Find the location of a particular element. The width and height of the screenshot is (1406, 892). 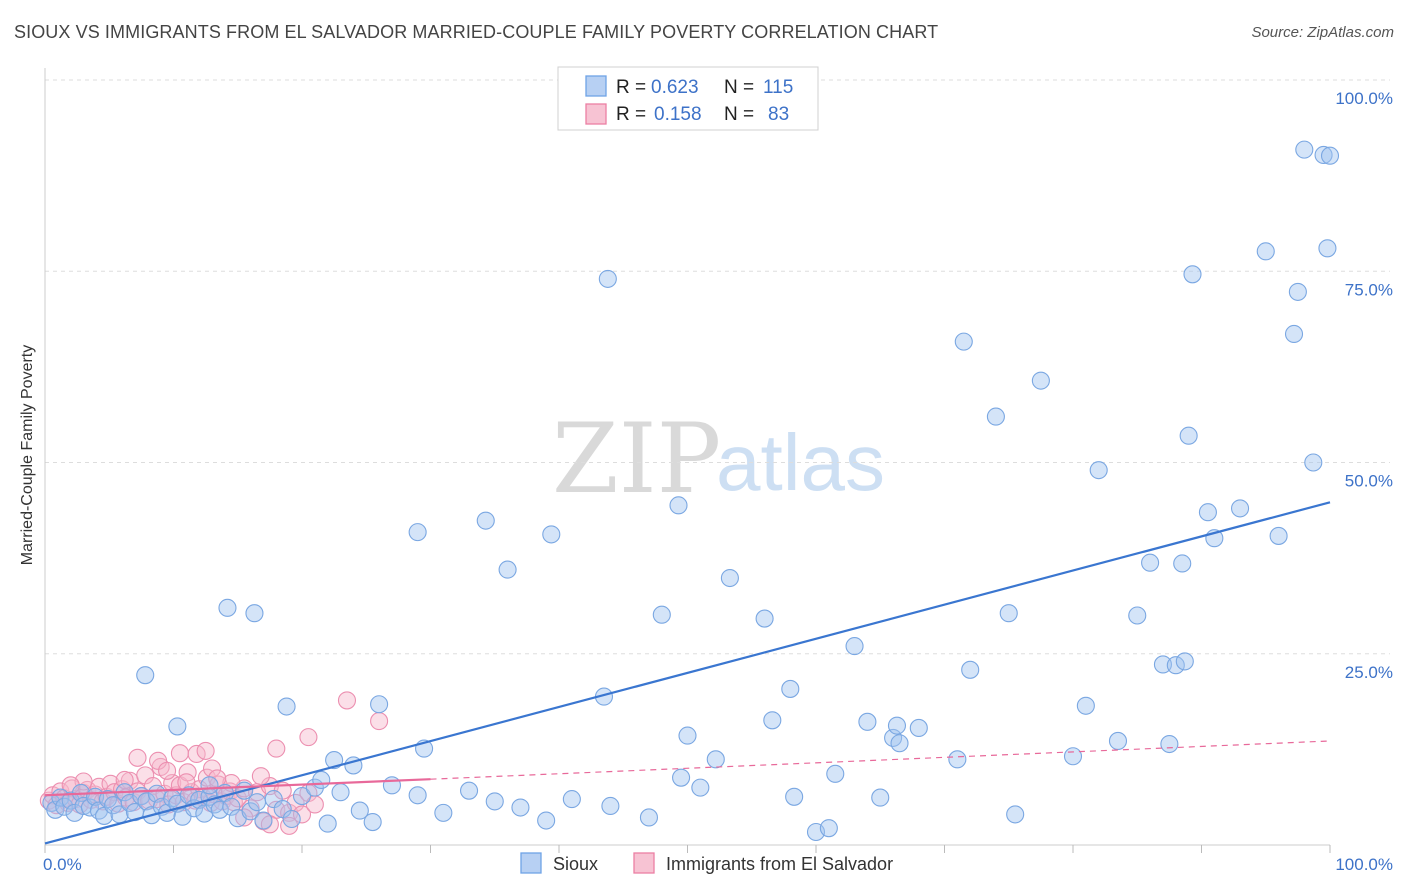

y-tick-label-25: 25.0% is located at coordinates (1369, 672).